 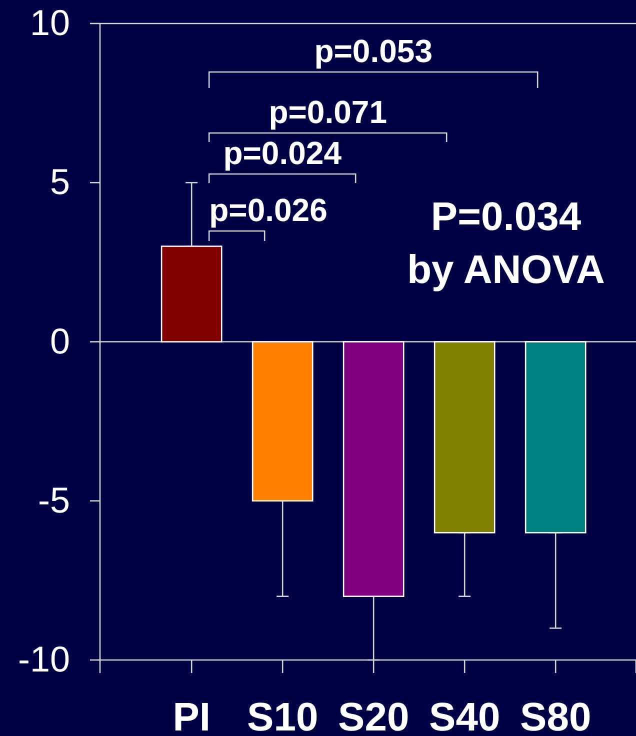 I want to click on annotation: p=0.024, so click(x=282, y=153).